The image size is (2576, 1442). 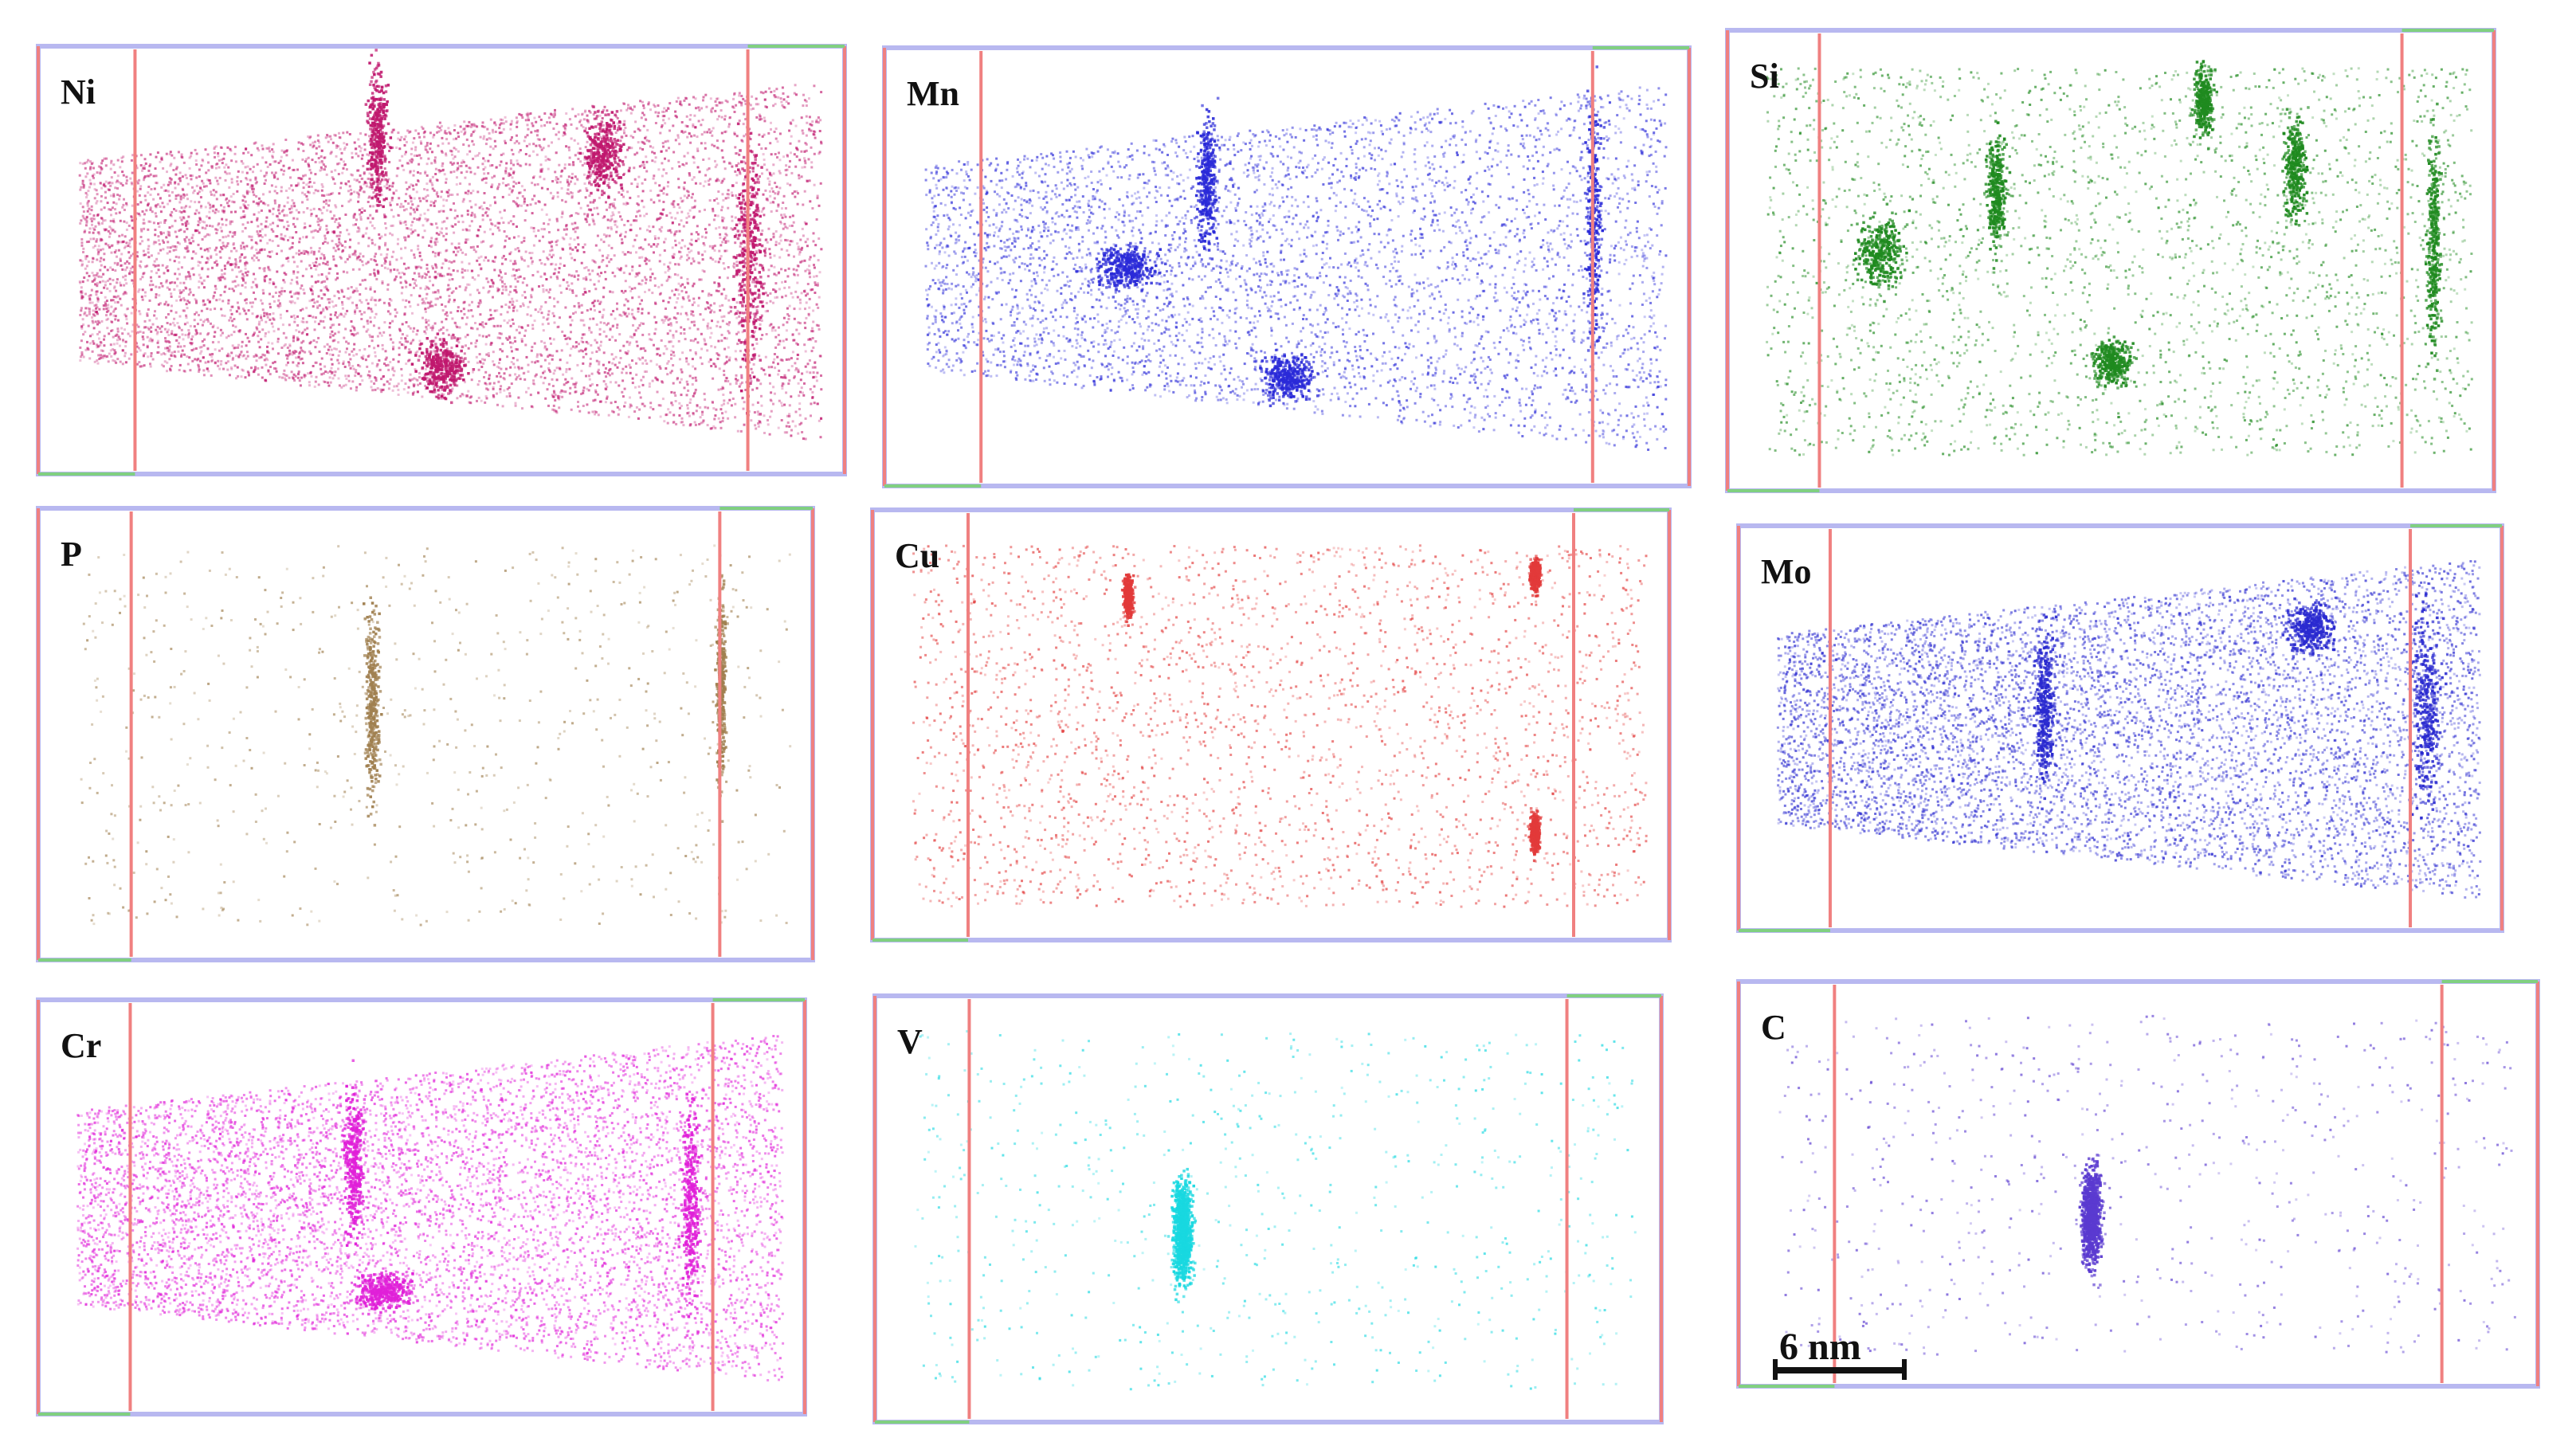 What do you see at coordinates (1765, 76) in the screenshot?
I see `element-label: Si` at bounding box center [1765, 76].